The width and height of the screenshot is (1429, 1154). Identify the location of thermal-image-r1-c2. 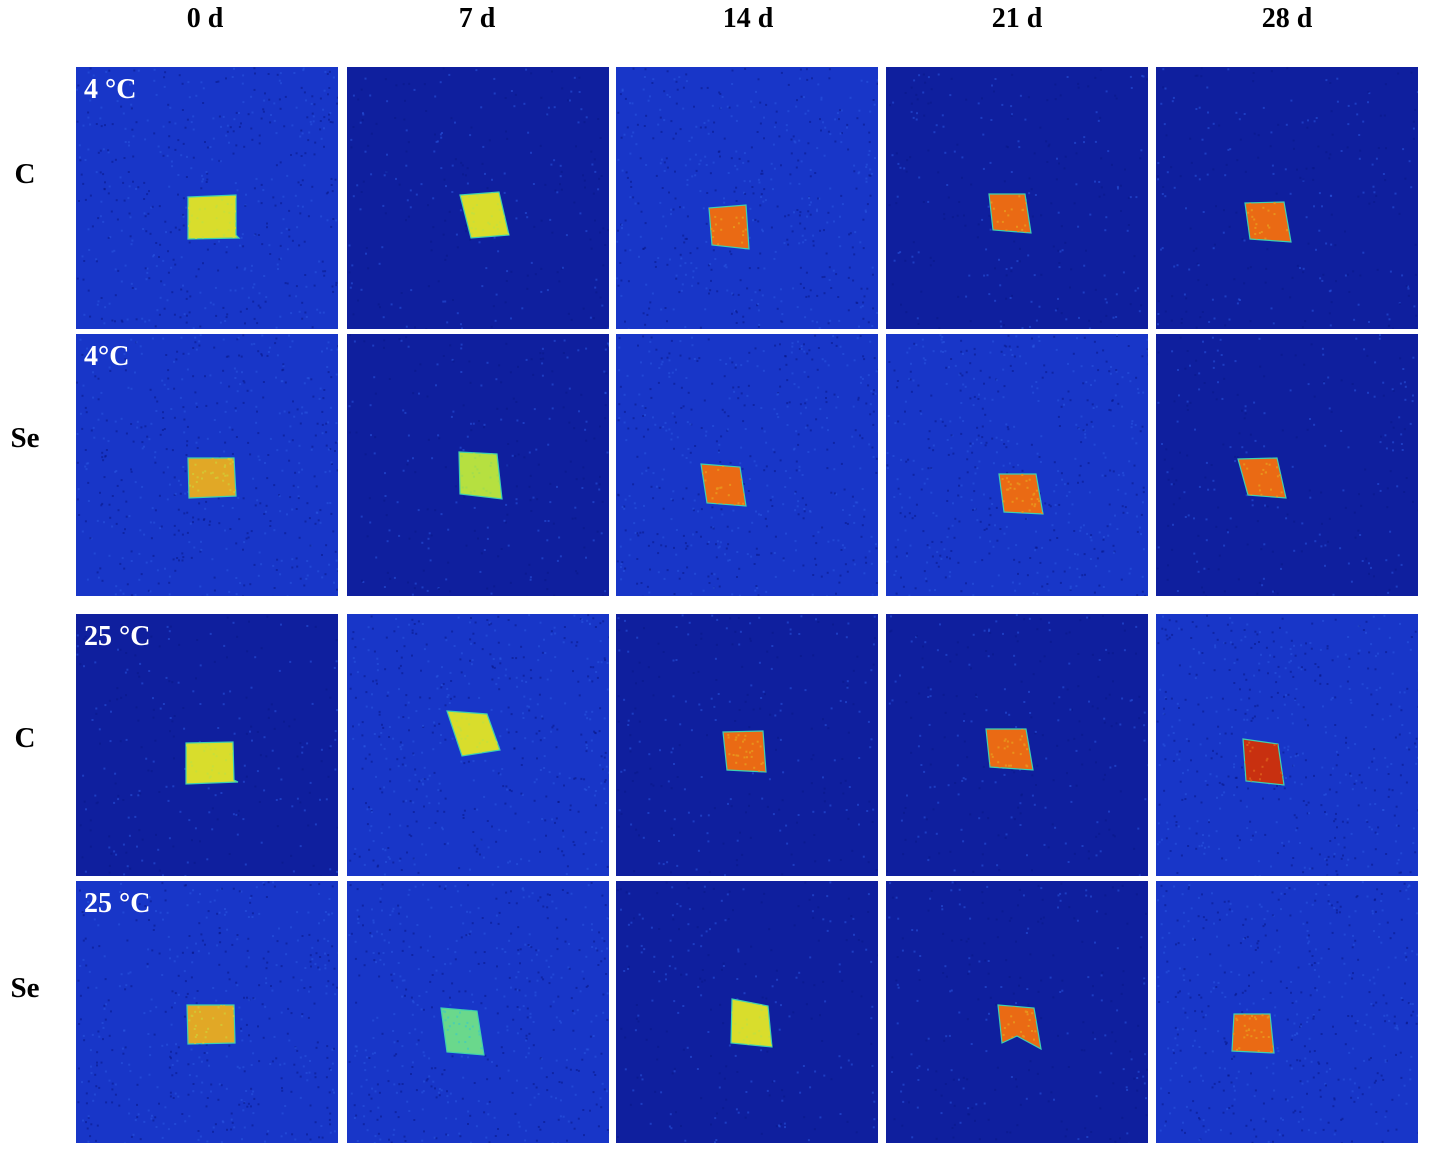
(747, 465).